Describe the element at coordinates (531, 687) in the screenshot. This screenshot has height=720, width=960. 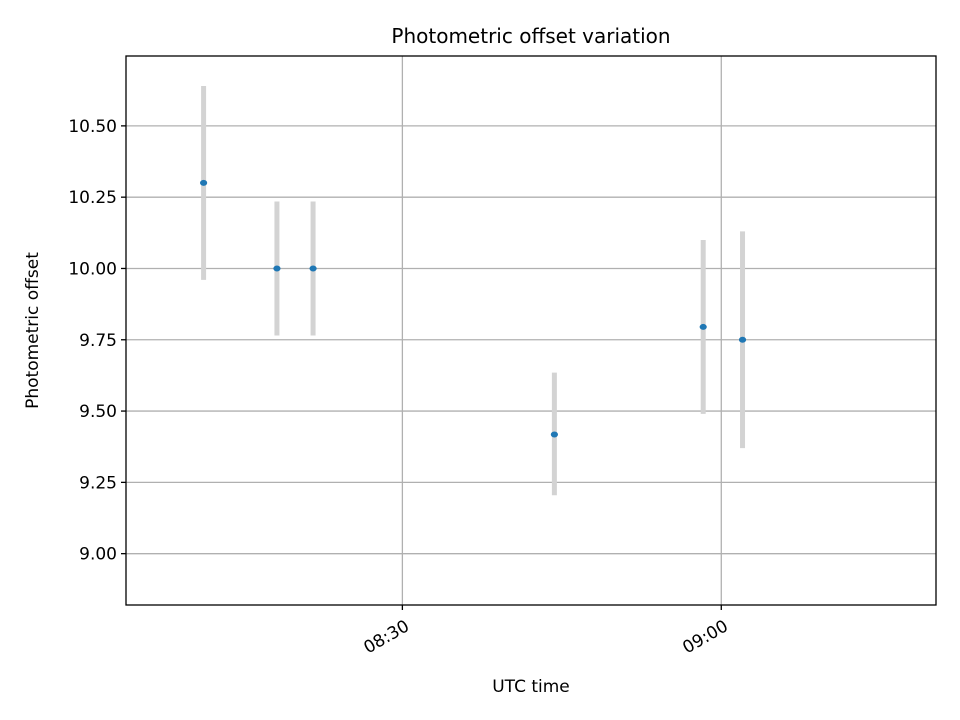
I see `x-axis-label: UTC time` at that location.